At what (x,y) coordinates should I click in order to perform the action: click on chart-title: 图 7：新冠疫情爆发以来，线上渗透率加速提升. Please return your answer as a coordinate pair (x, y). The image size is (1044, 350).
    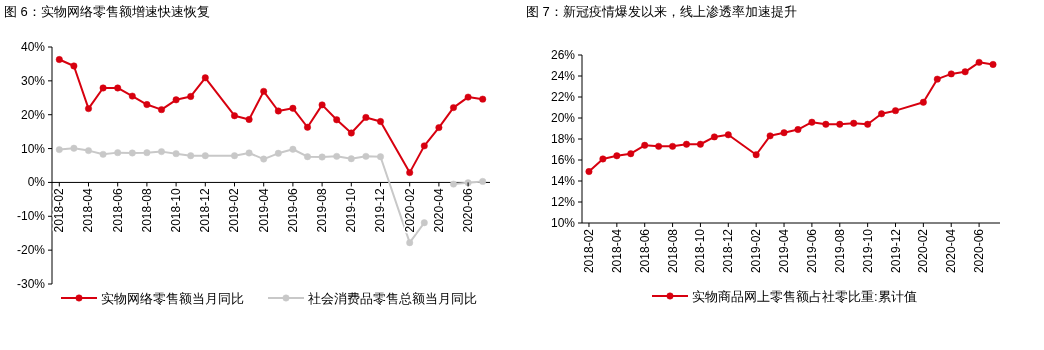
    Looking at the image, I should click on (661, 11).